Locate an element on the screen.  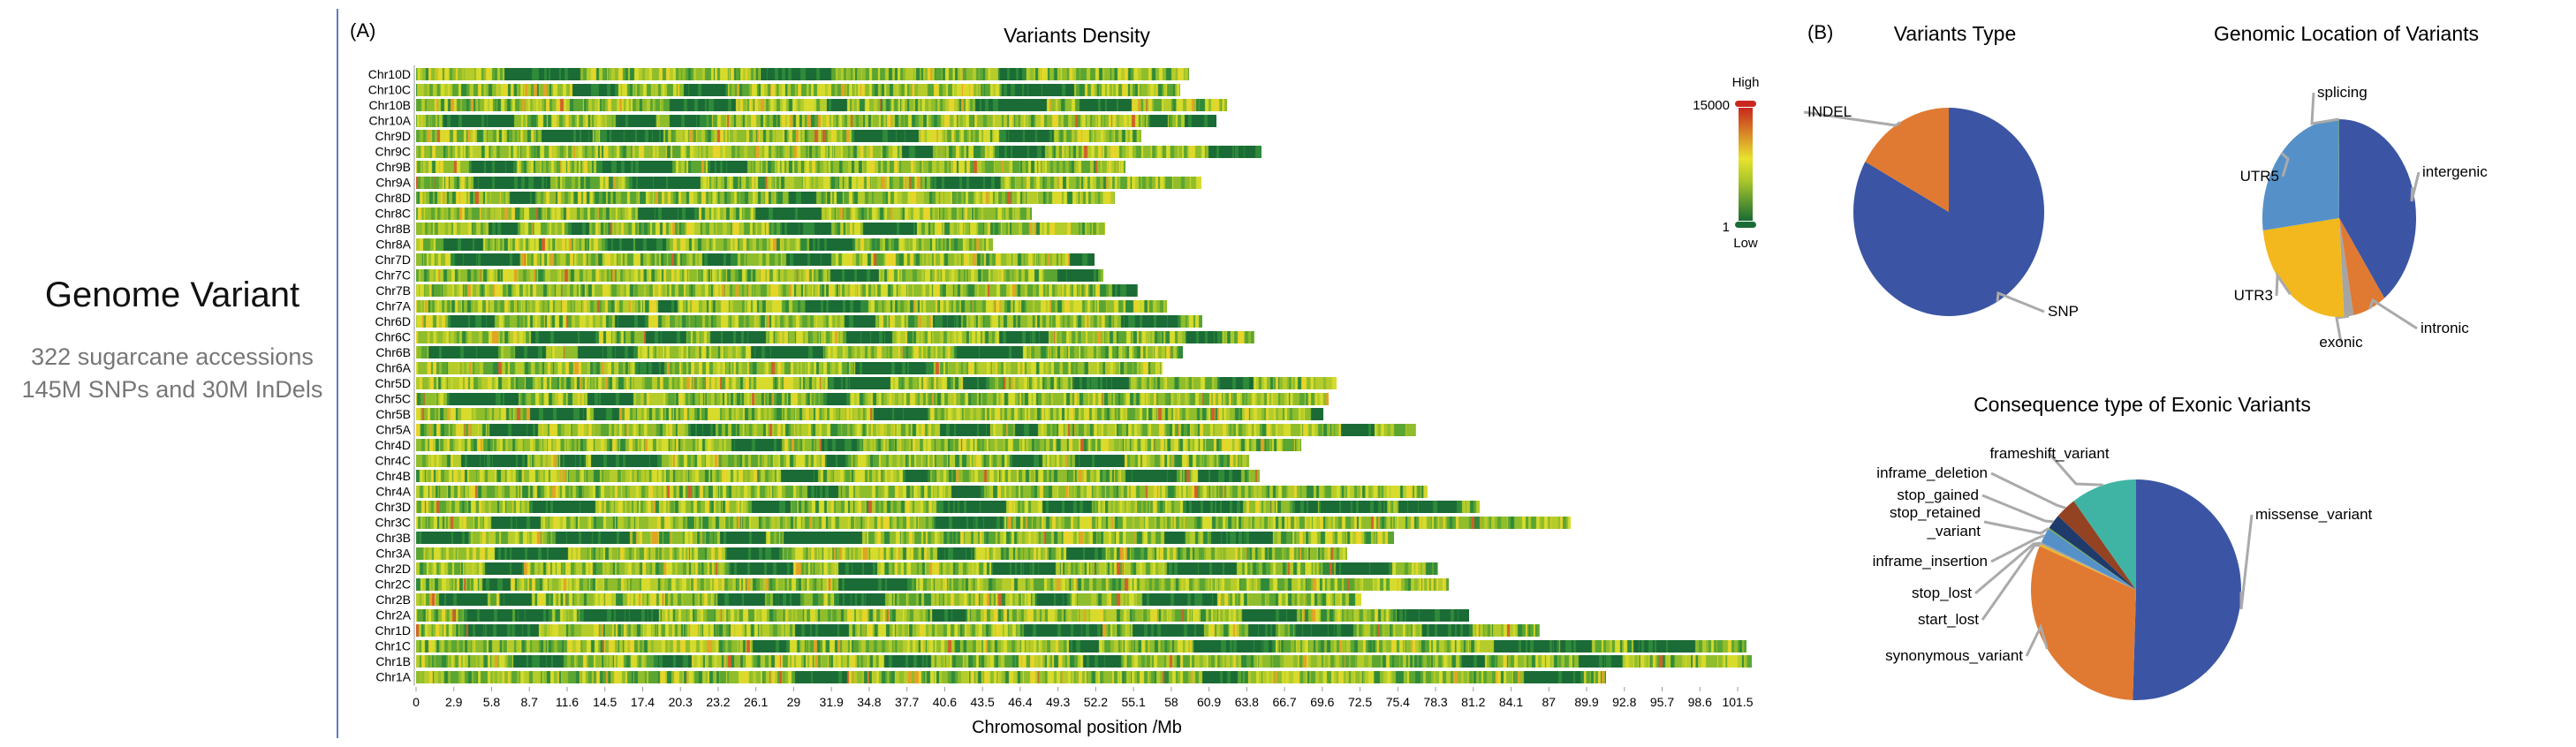
x-tick-label: 29 is located at coordinates (794, 702).